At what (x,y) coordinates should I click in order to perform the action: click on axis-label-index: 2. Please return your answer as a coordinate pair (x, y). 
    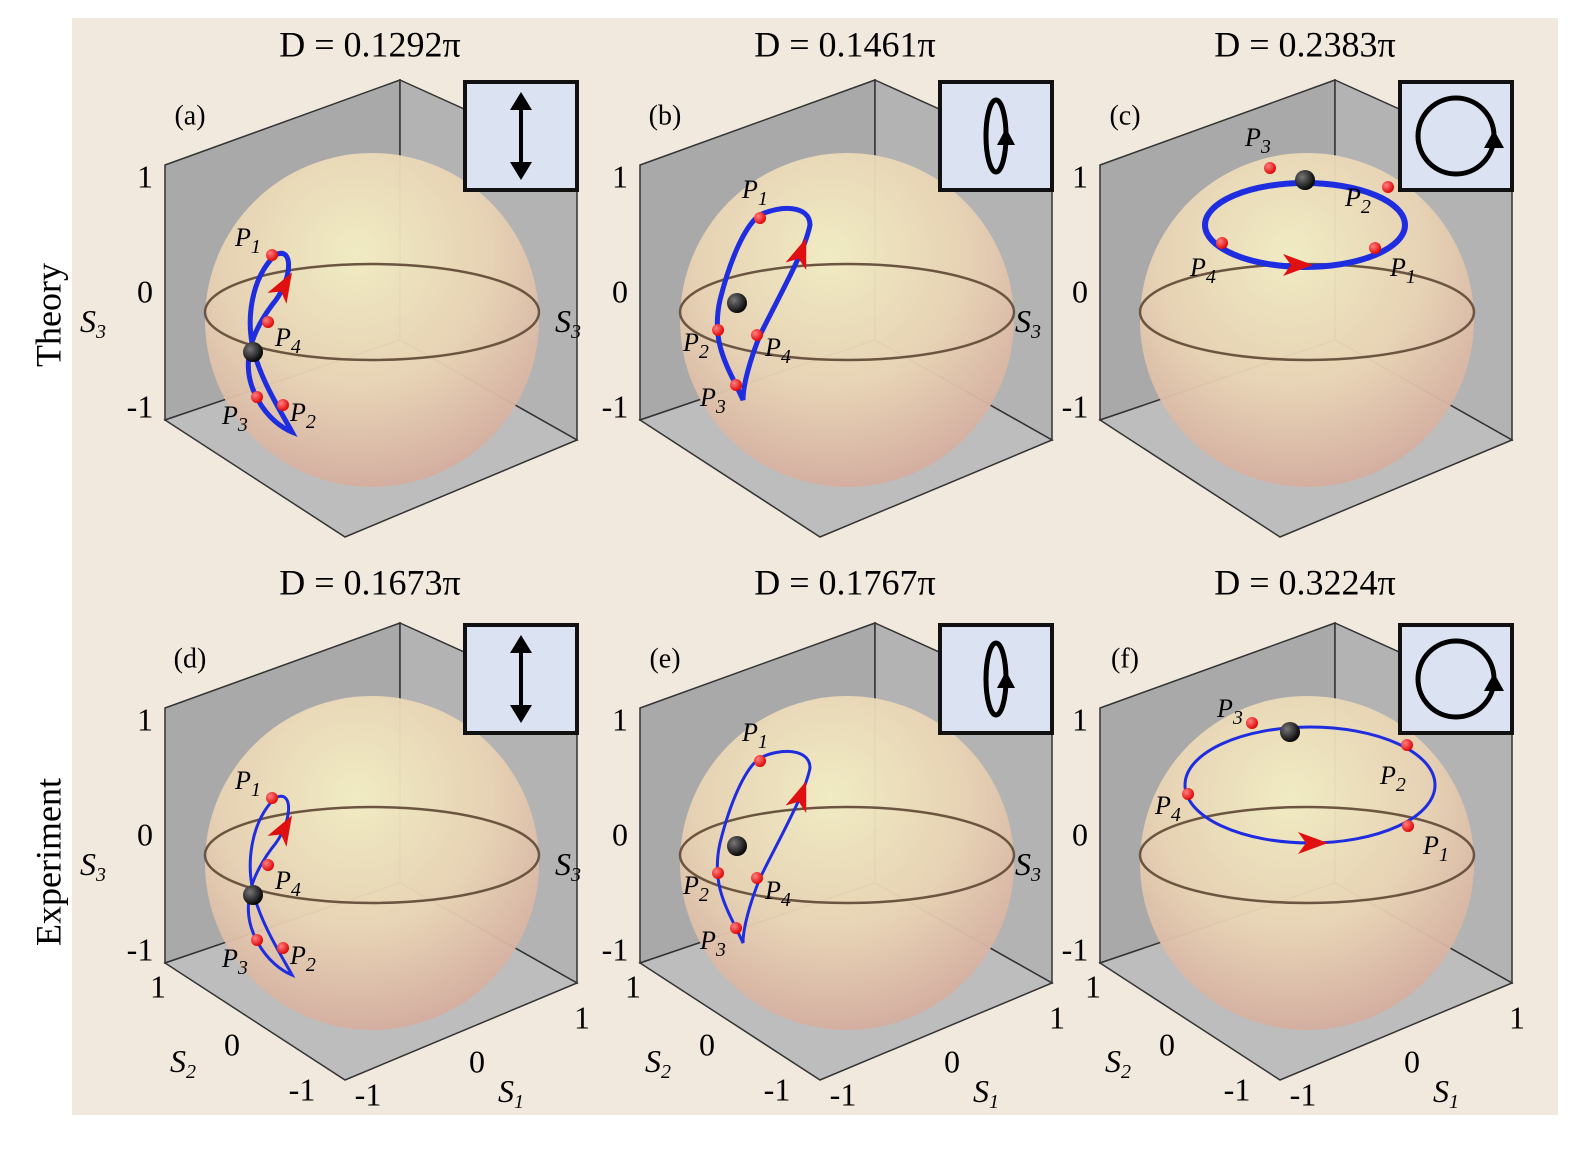
    Looking at the image, I should click on (1126, 1072).